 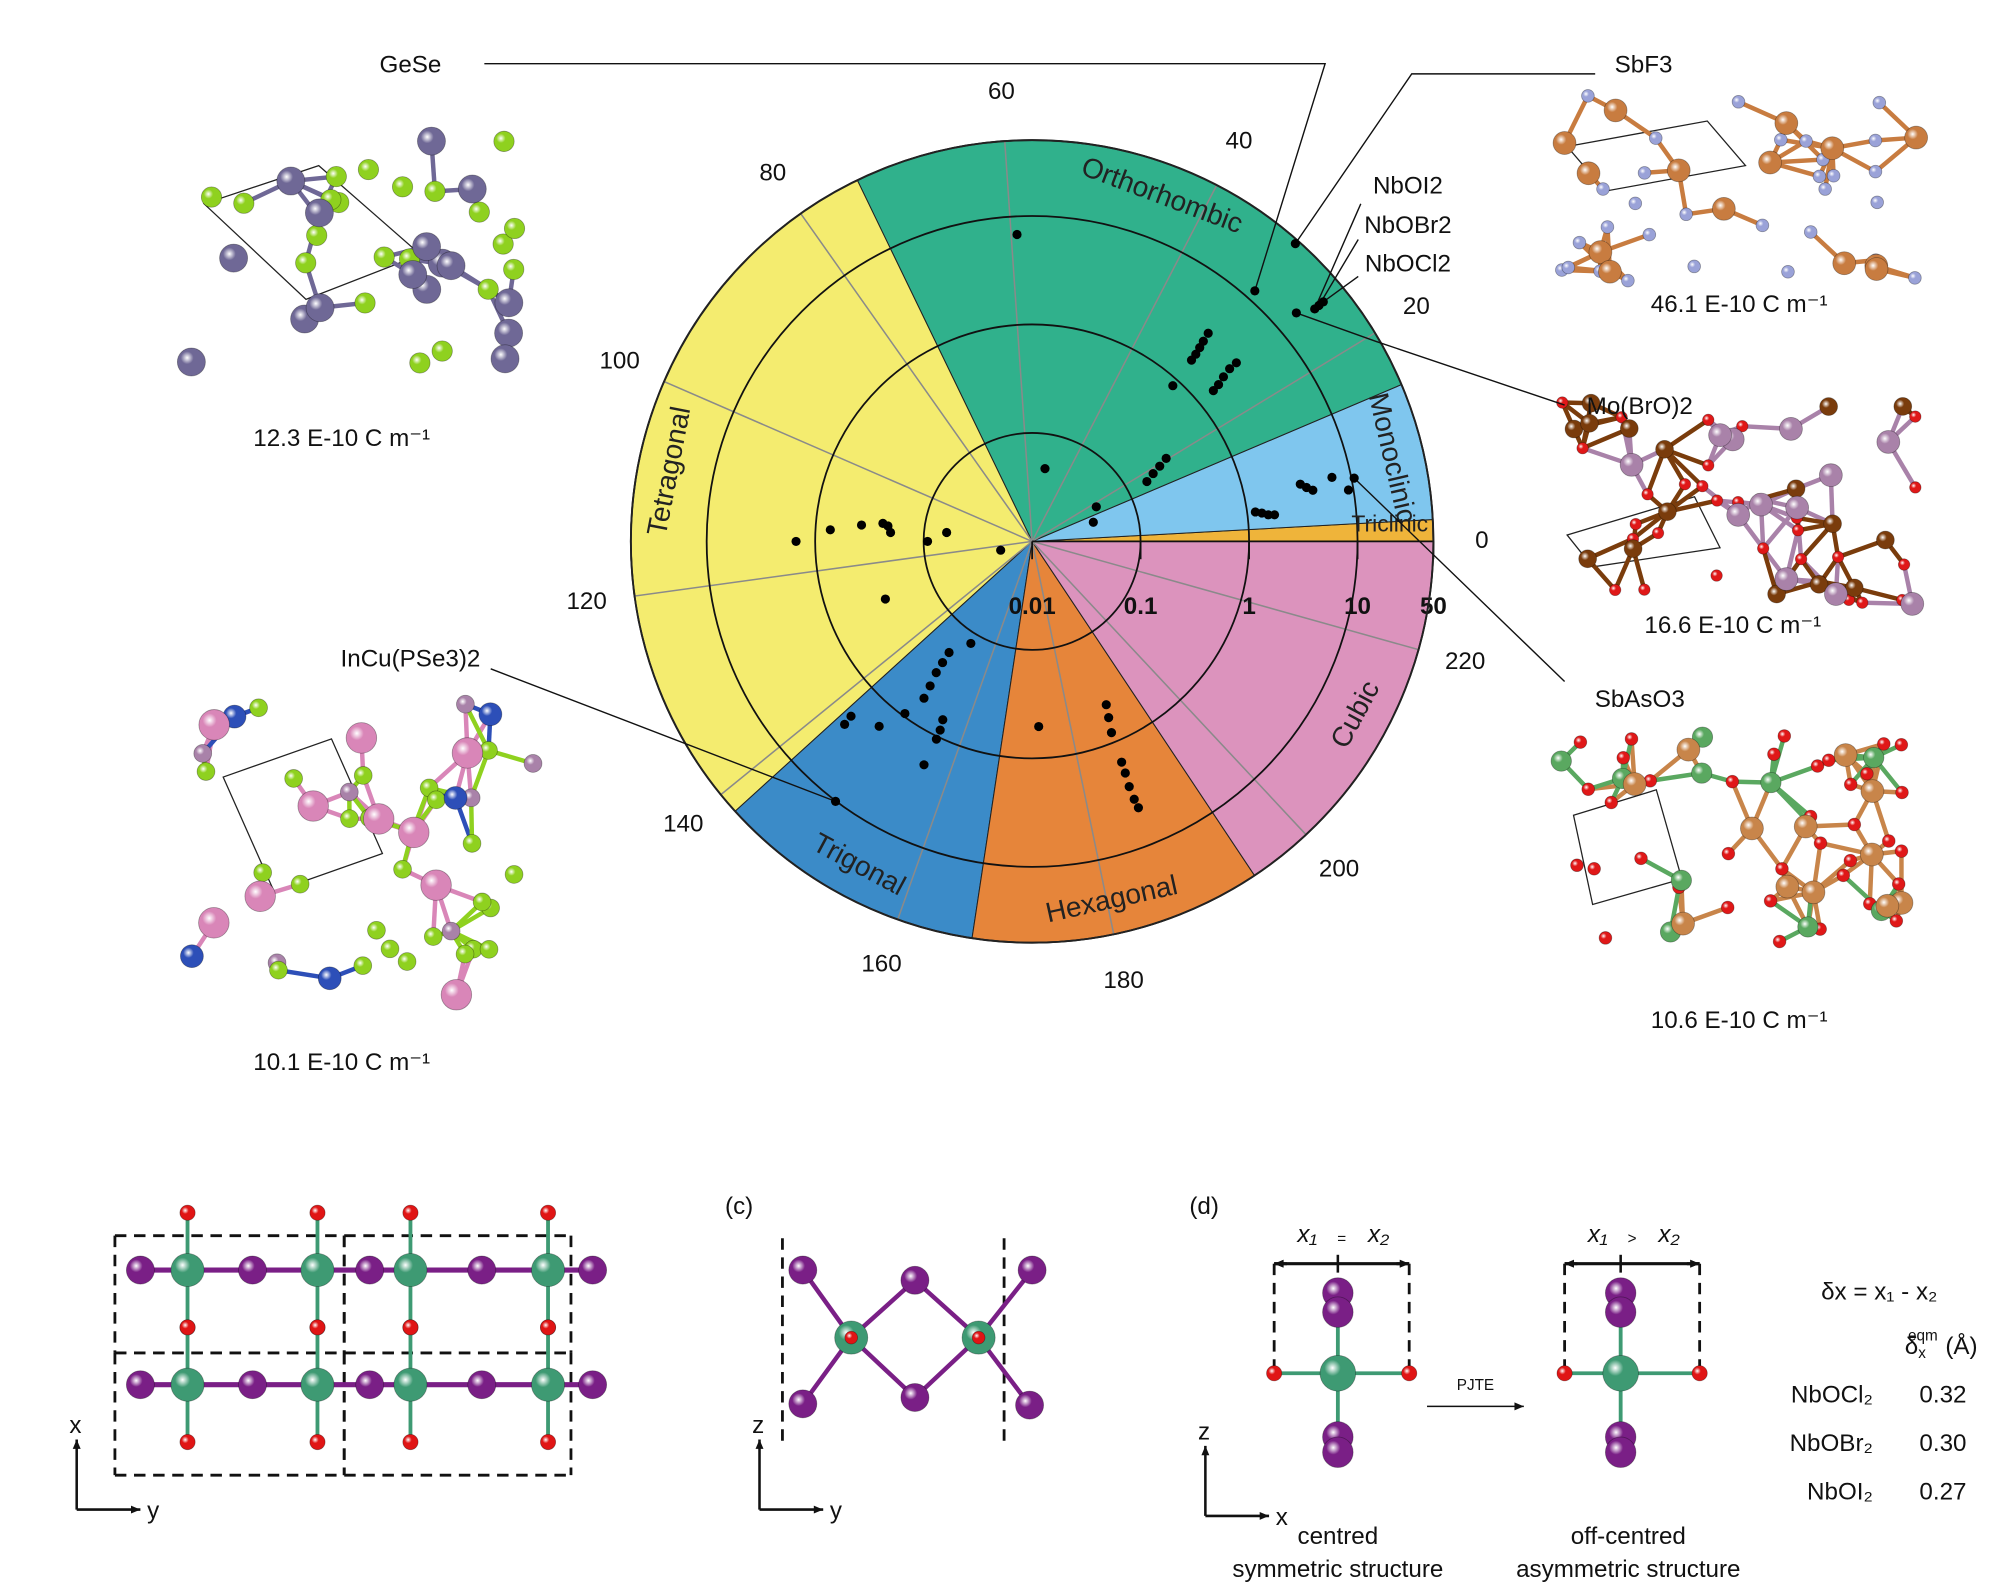 I want to click on material-label: SbAsO3, so click(x=1640, y=699).